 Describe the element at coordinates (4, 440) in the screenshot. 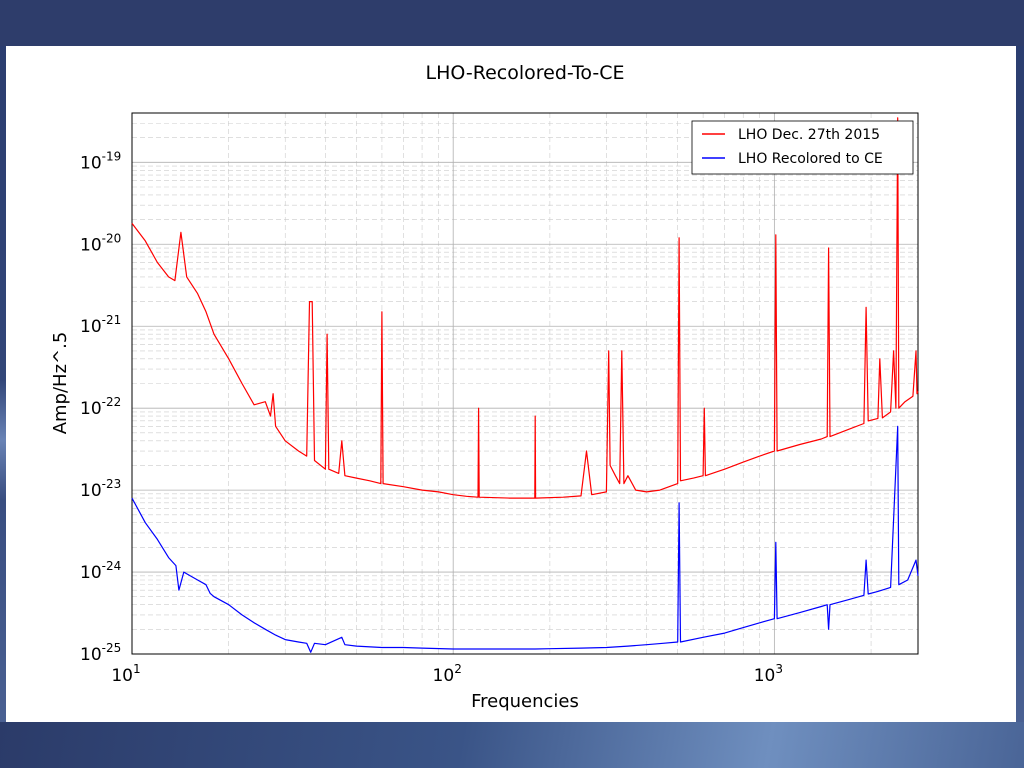

I see `background-streak` at that location.